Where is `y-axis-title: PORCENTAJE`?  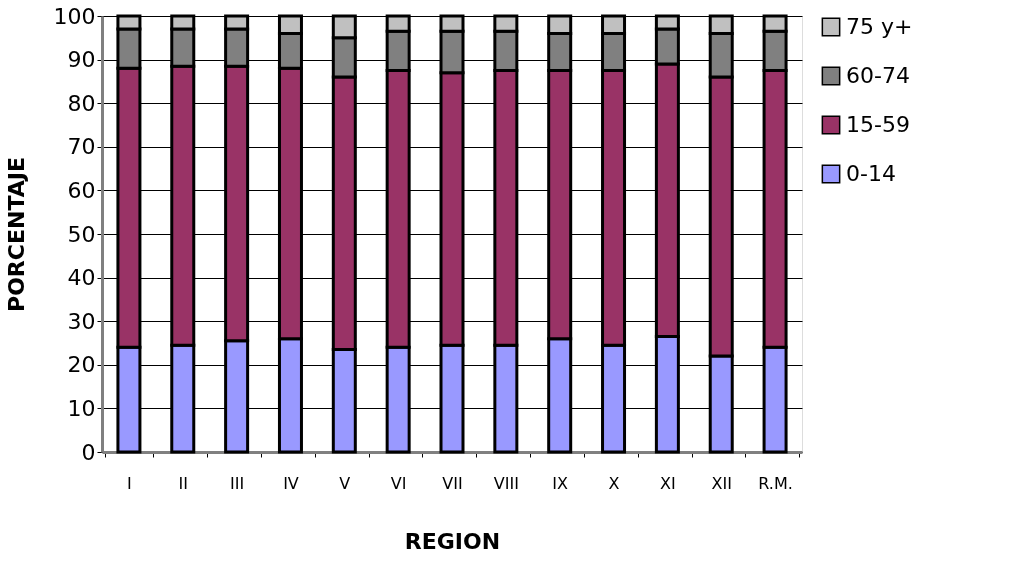 y-axis-title: PORCENTAJE is located at coordinates (16, 234).